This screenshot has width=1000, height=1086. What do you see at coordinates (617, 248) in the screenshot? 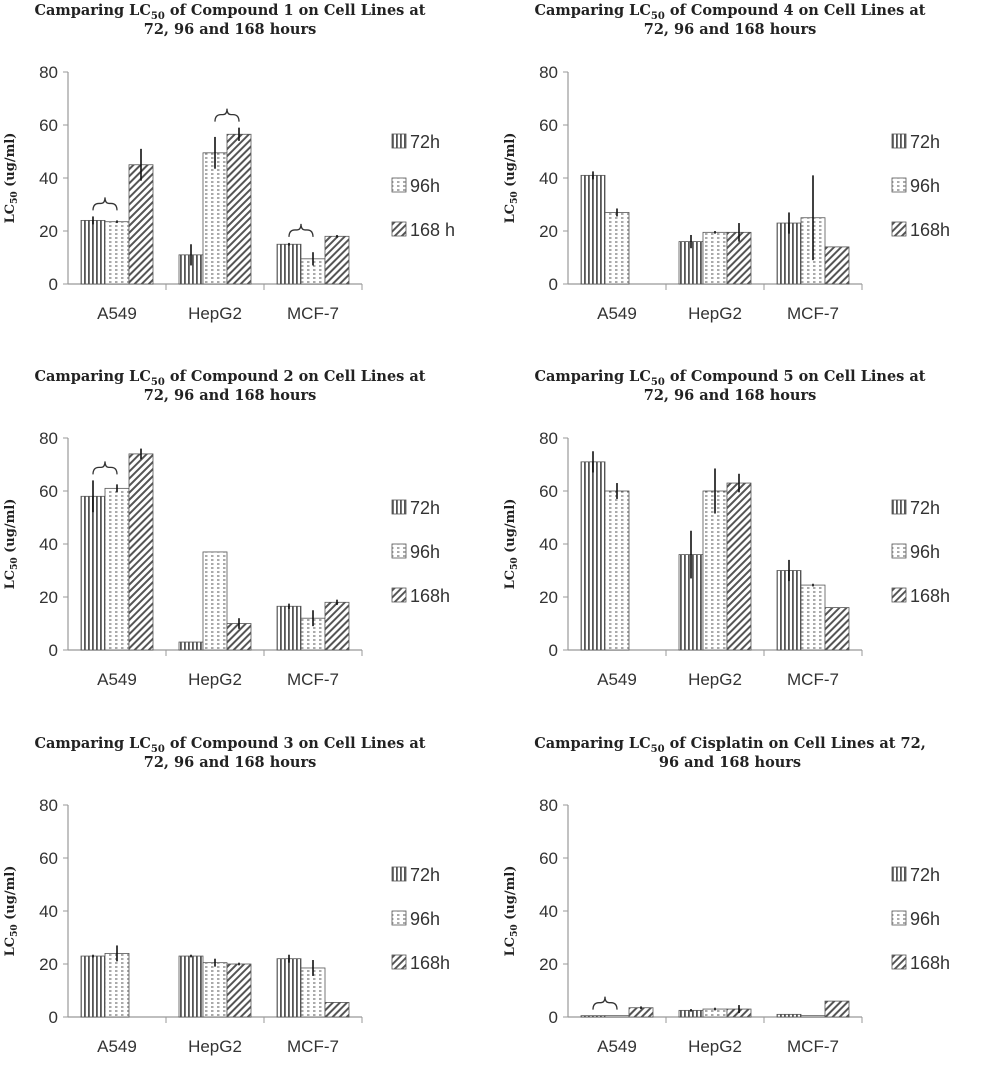
I see `bar-dots-a549` at bounding box center [617, 248].